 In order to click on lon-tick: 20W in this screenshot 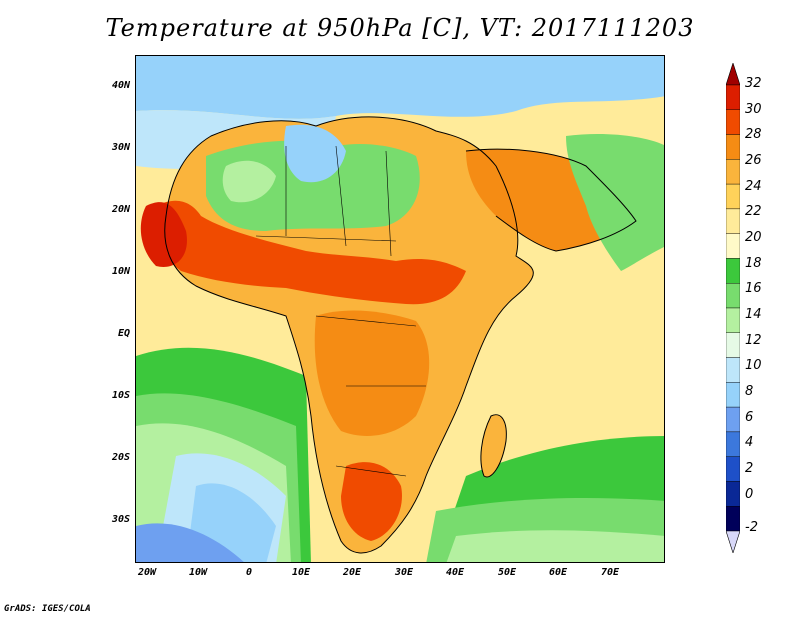, I will do `click(147, 572)`.